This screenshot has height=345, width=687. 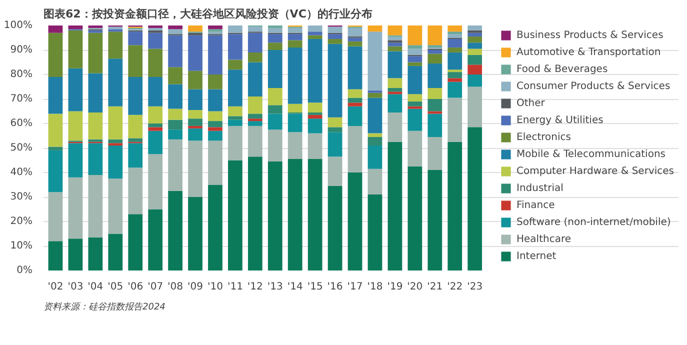 What do you see at coordinates (21, 197) in the screenshot?
I see `y-tick-label: 30%` at bounding box center [21, 197].